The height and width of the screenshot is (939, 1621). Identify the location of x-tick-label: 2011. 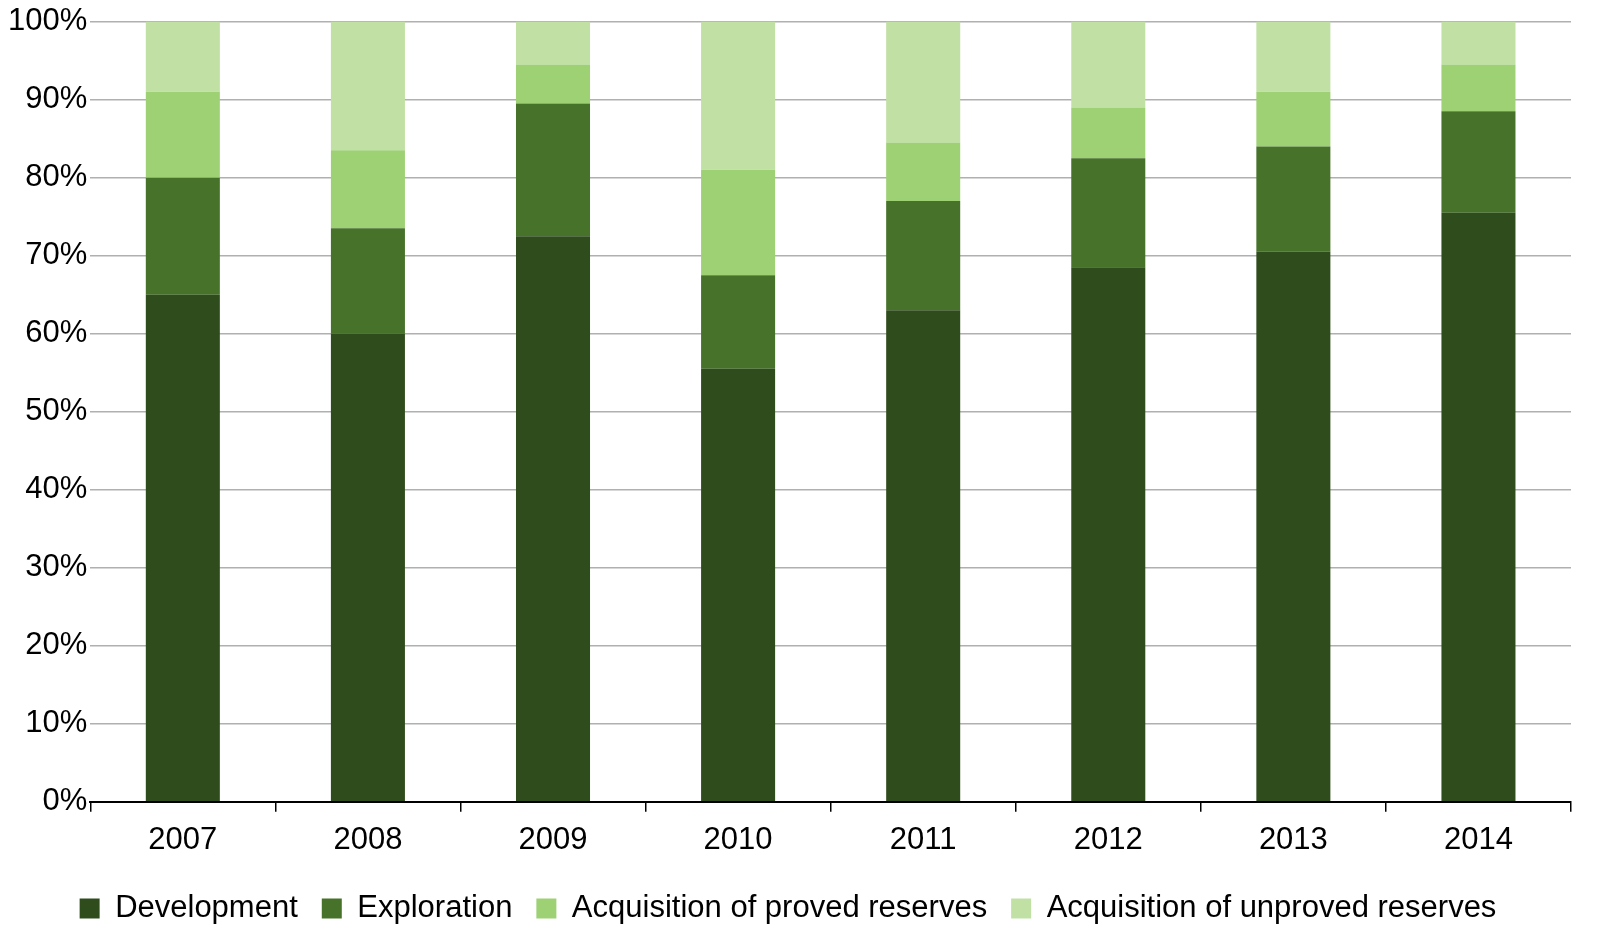
(923, 838).